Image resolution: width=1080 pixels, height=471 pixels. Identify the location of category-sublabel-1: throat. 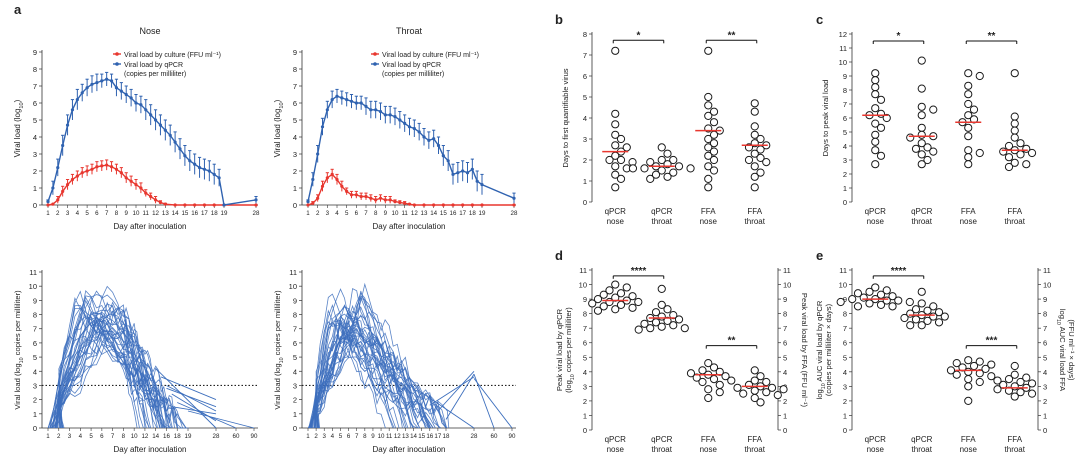
(922, 449).